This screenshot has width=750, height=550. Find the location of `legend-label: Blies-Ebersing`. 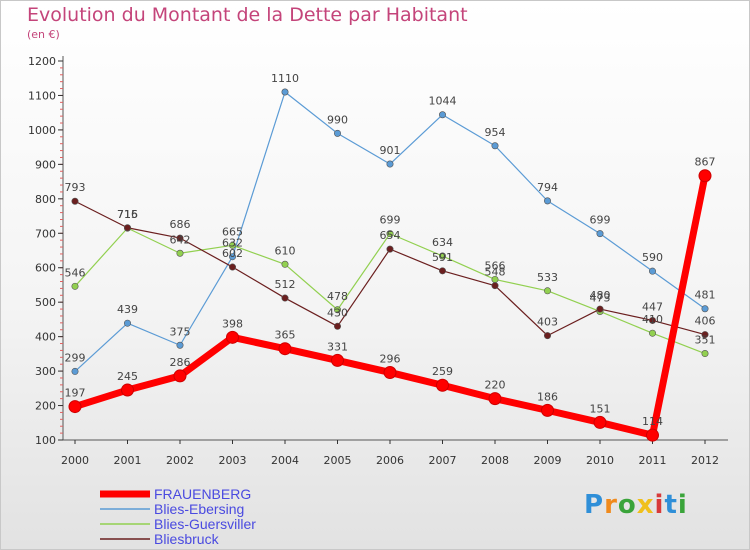

legend-label: Blies-Ebersing is located at coordinates (199, 509).